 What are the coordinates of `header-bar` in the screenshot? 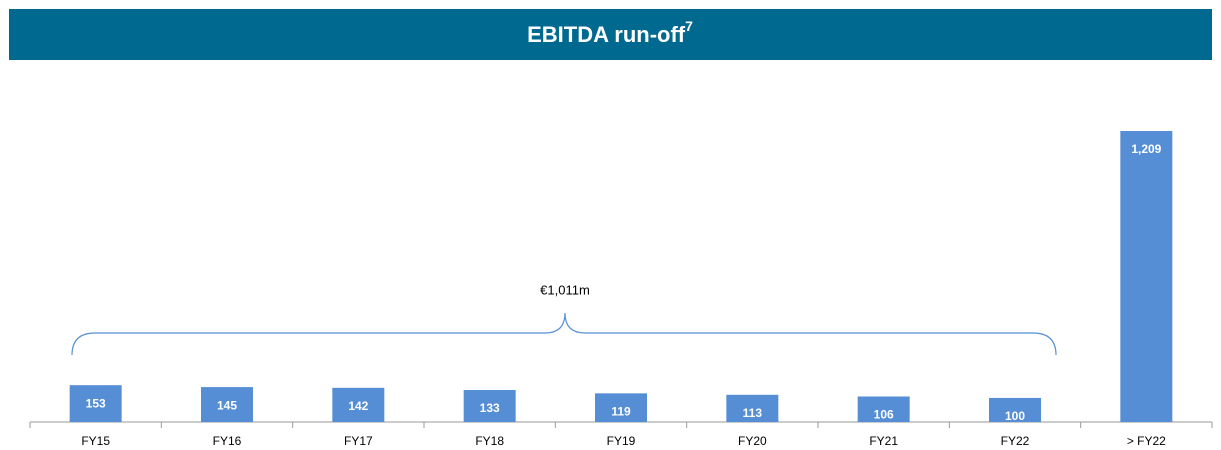 It's located at (610, 34).